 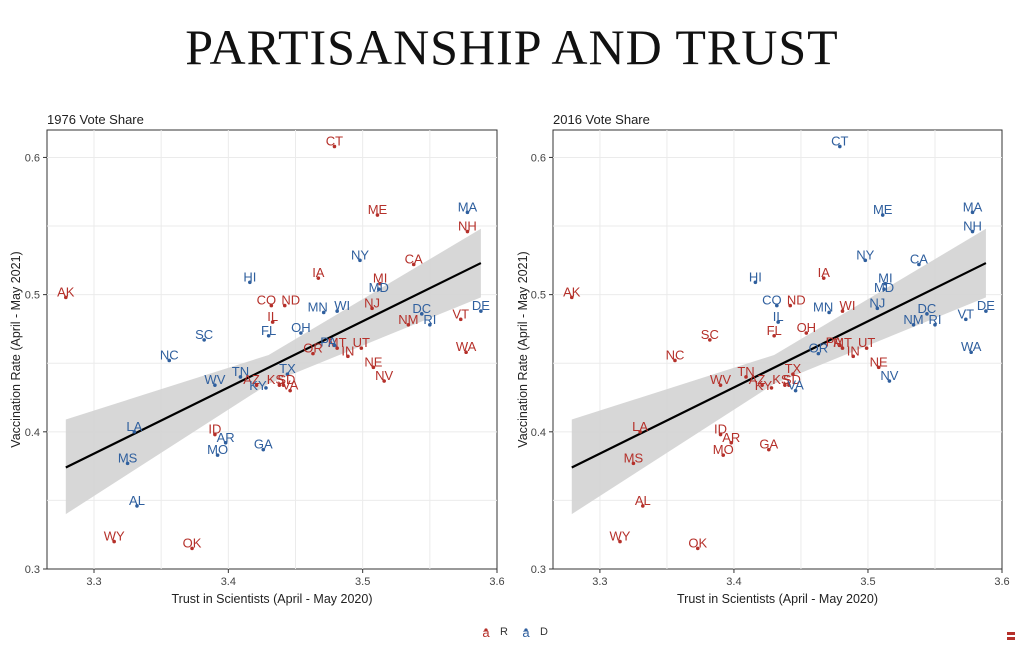 I want to click on point-label: DC, so click(x=927, y=308).